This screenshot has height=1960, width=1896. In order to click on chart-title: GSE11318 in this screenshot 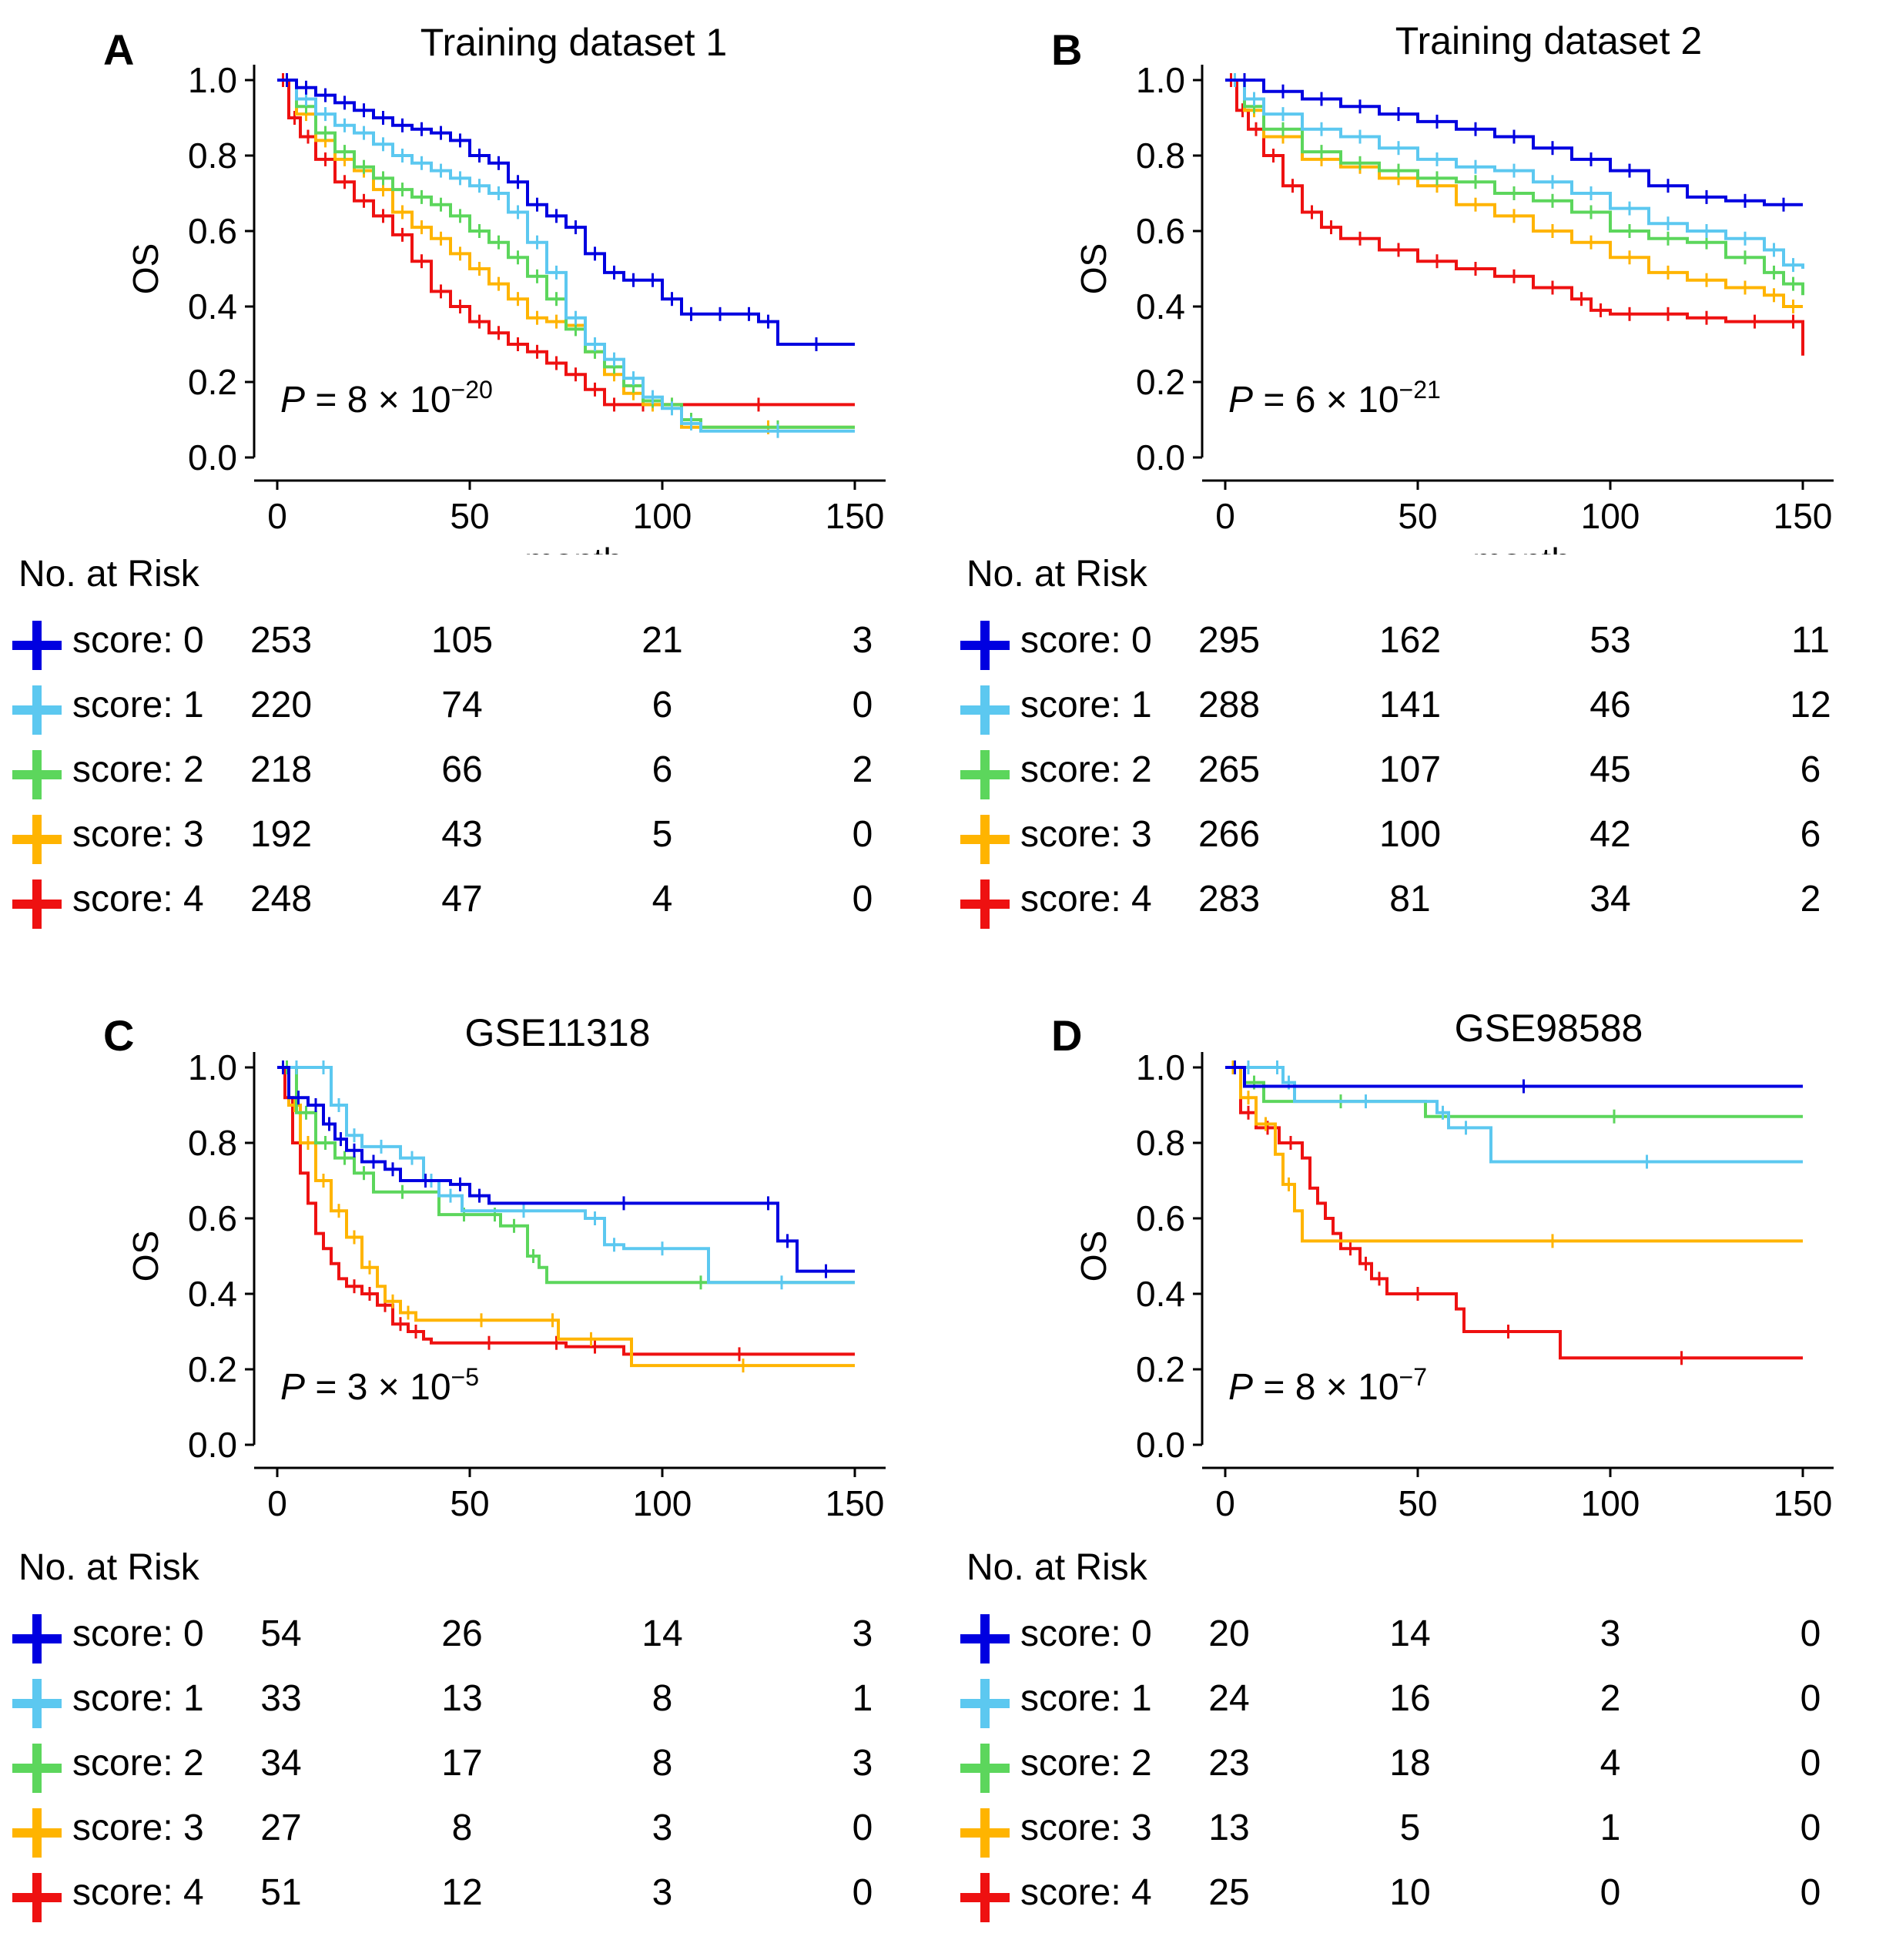, I will do `click(557, 1032)`.